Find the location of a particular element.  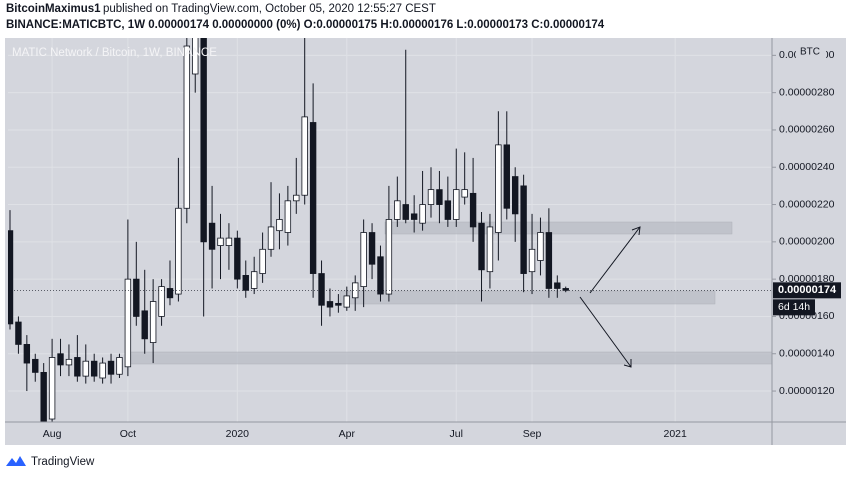

chart-title: MATIC Network / Bitcoin, 1W, BINANCE is located at coordinates (114, 53).